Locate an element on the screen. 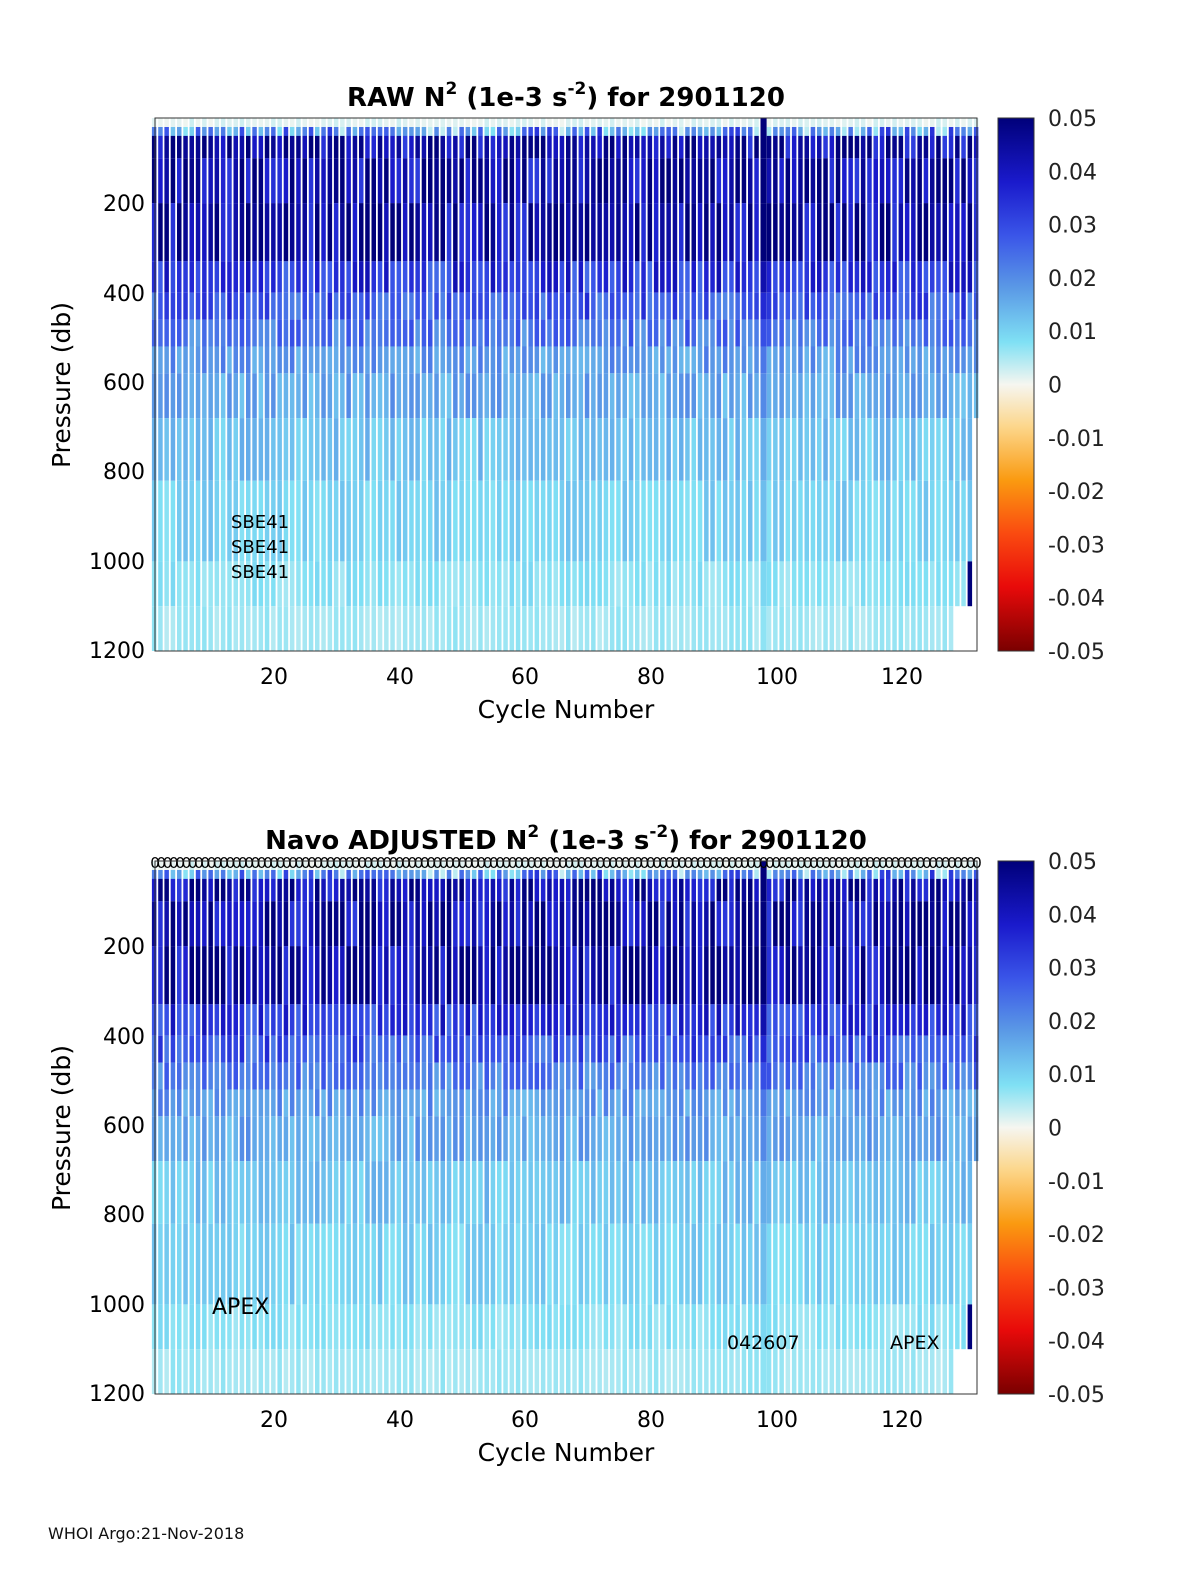 This screenshot has height=1579, width=1200. y-tick-label: 800 is located at coordinates (124, 1215).